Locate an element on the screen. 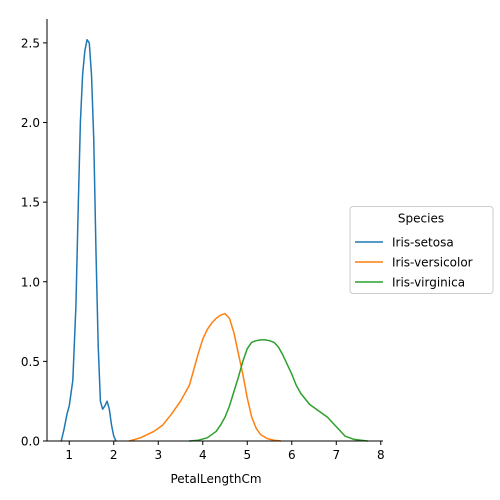 The image size is (500, 500). y-tick-label: 2.5 is located at coordinates (30, 43).